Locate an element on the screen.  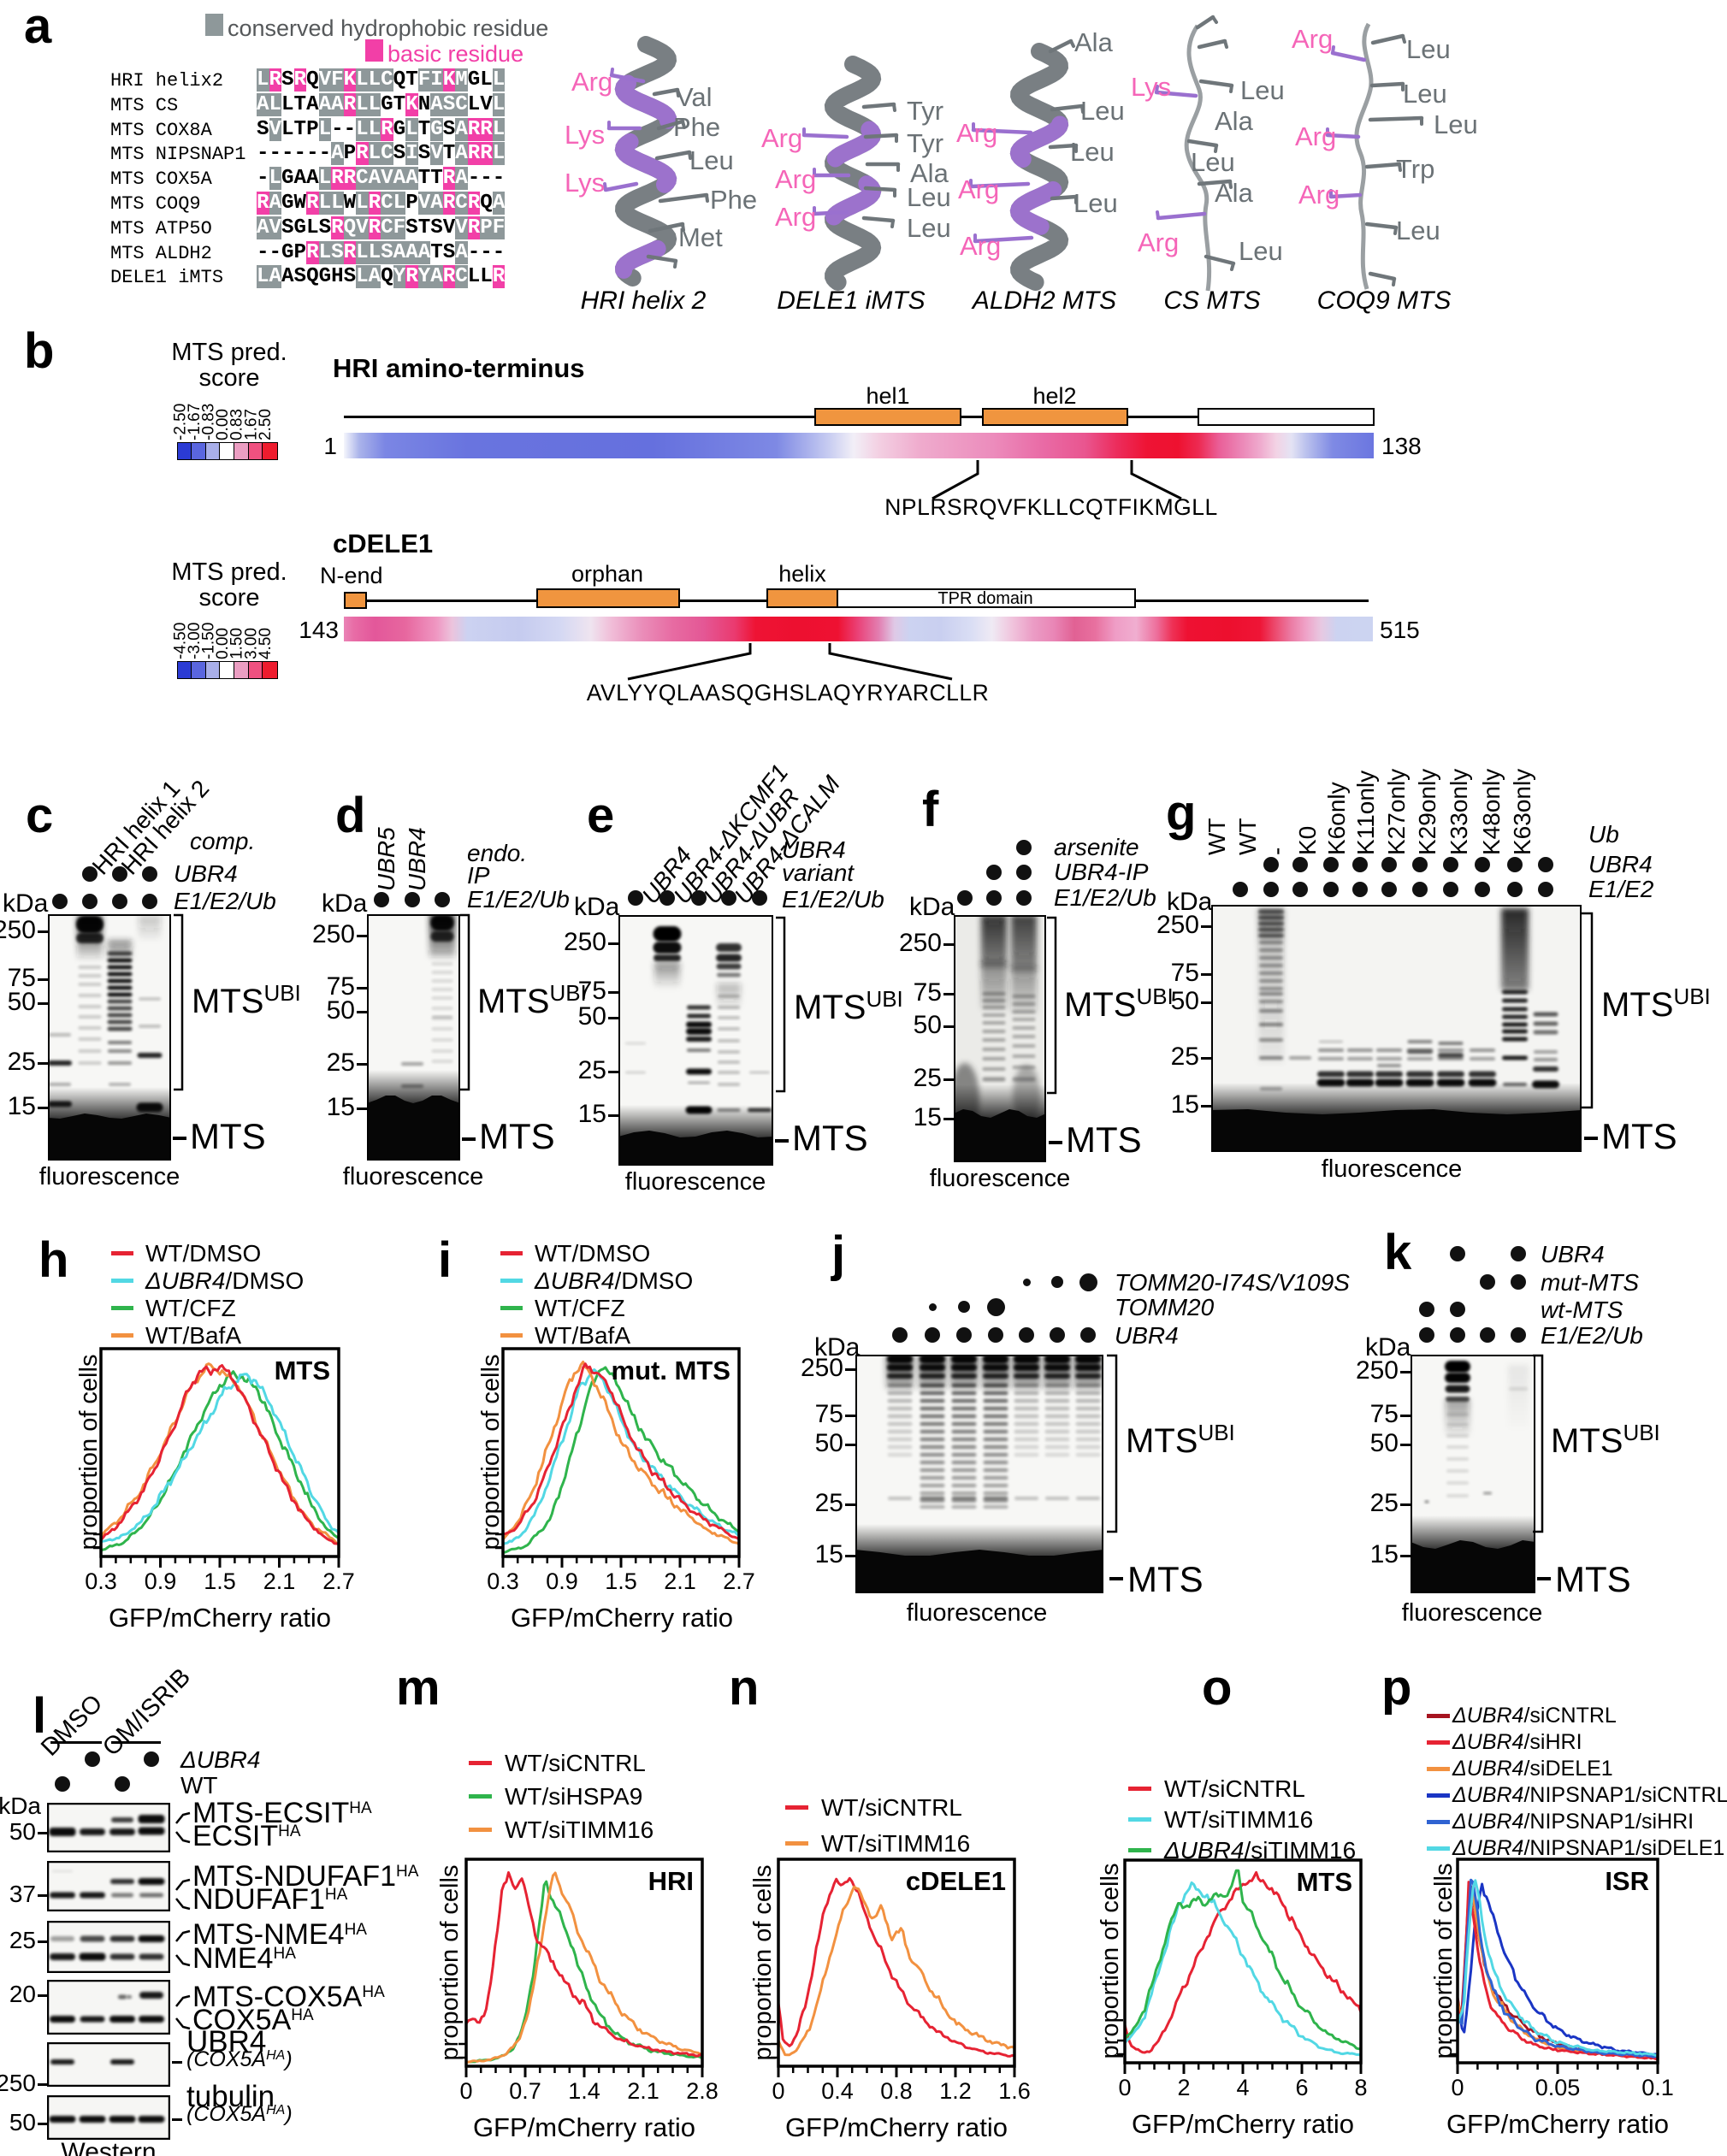
svg-text: -4.50 is located at coordinates (180, 641).